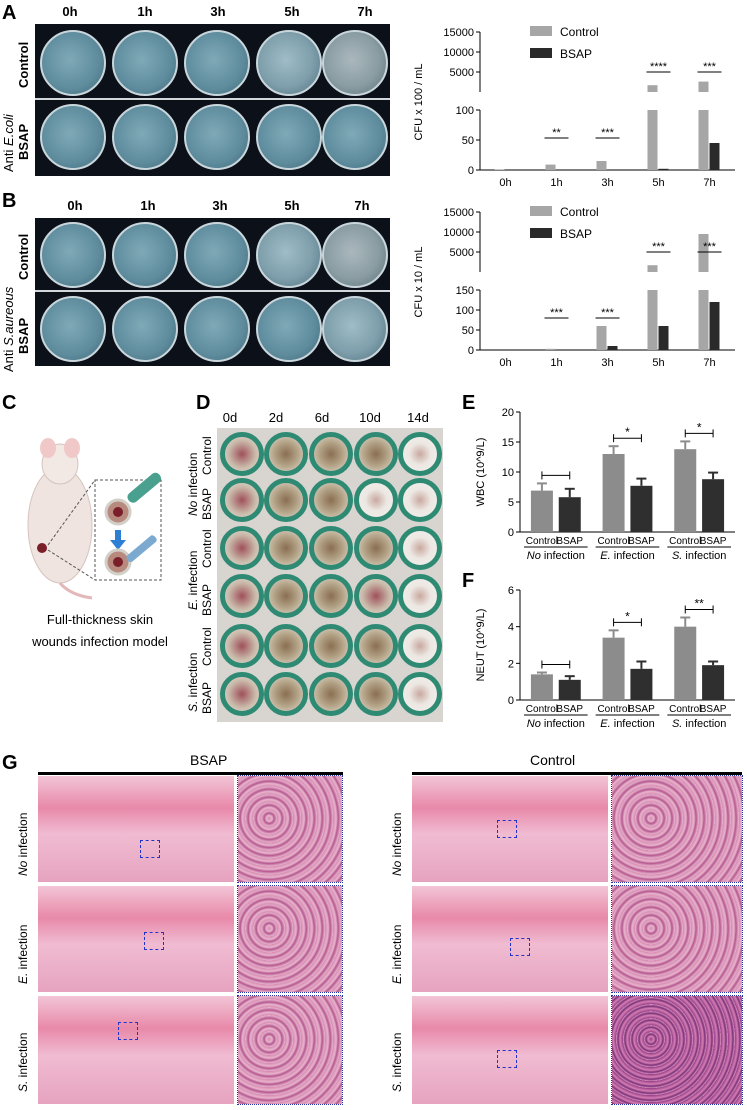 Image resolution: width=747 pixels, height=1110 pixels. What do you see at coordinates (9, 201) in the screenshot?
I see `panel-letter-b: B` at bounding box center [9, 201].